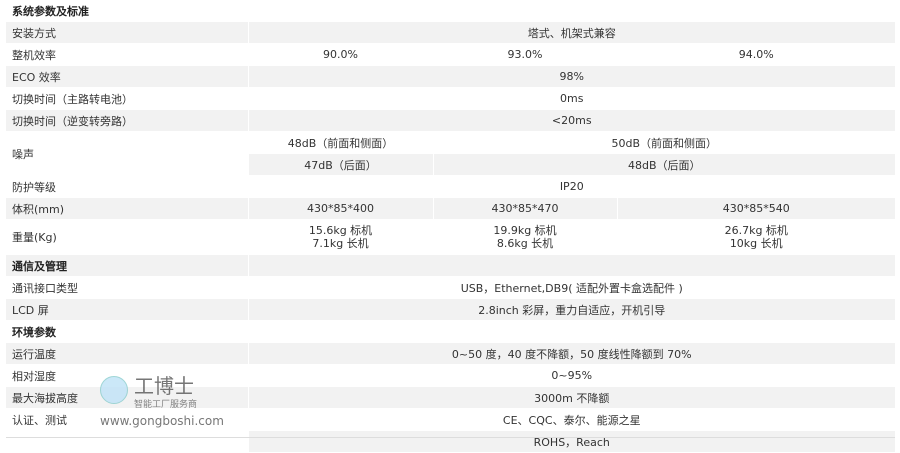  What do you see at coordinates (127, 309) in the screenshot?
I see `row-label: LCD 屏` at bounding box center [127, 309].